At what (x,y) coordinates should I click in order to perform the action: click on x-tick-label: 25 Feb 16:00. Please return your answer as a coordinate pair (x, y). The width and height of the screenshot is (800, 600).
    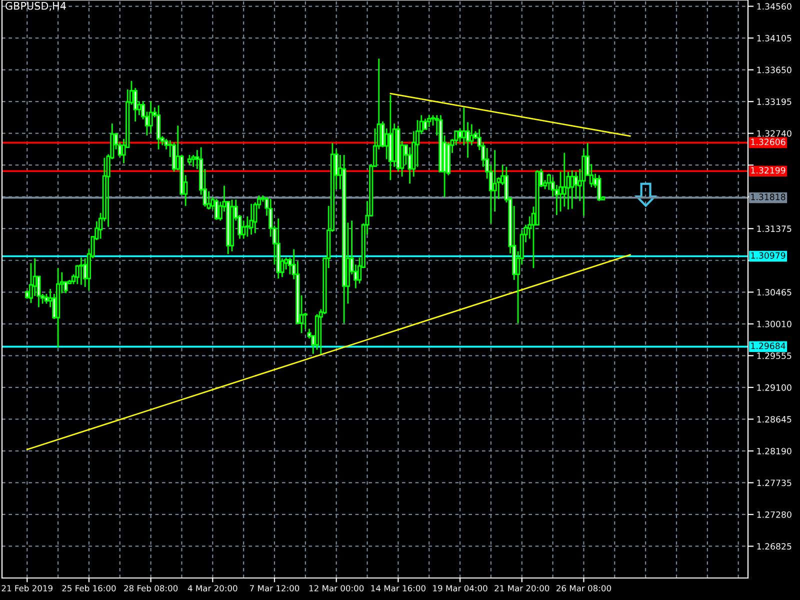
    Looking at the image, I should click on (89, 588).